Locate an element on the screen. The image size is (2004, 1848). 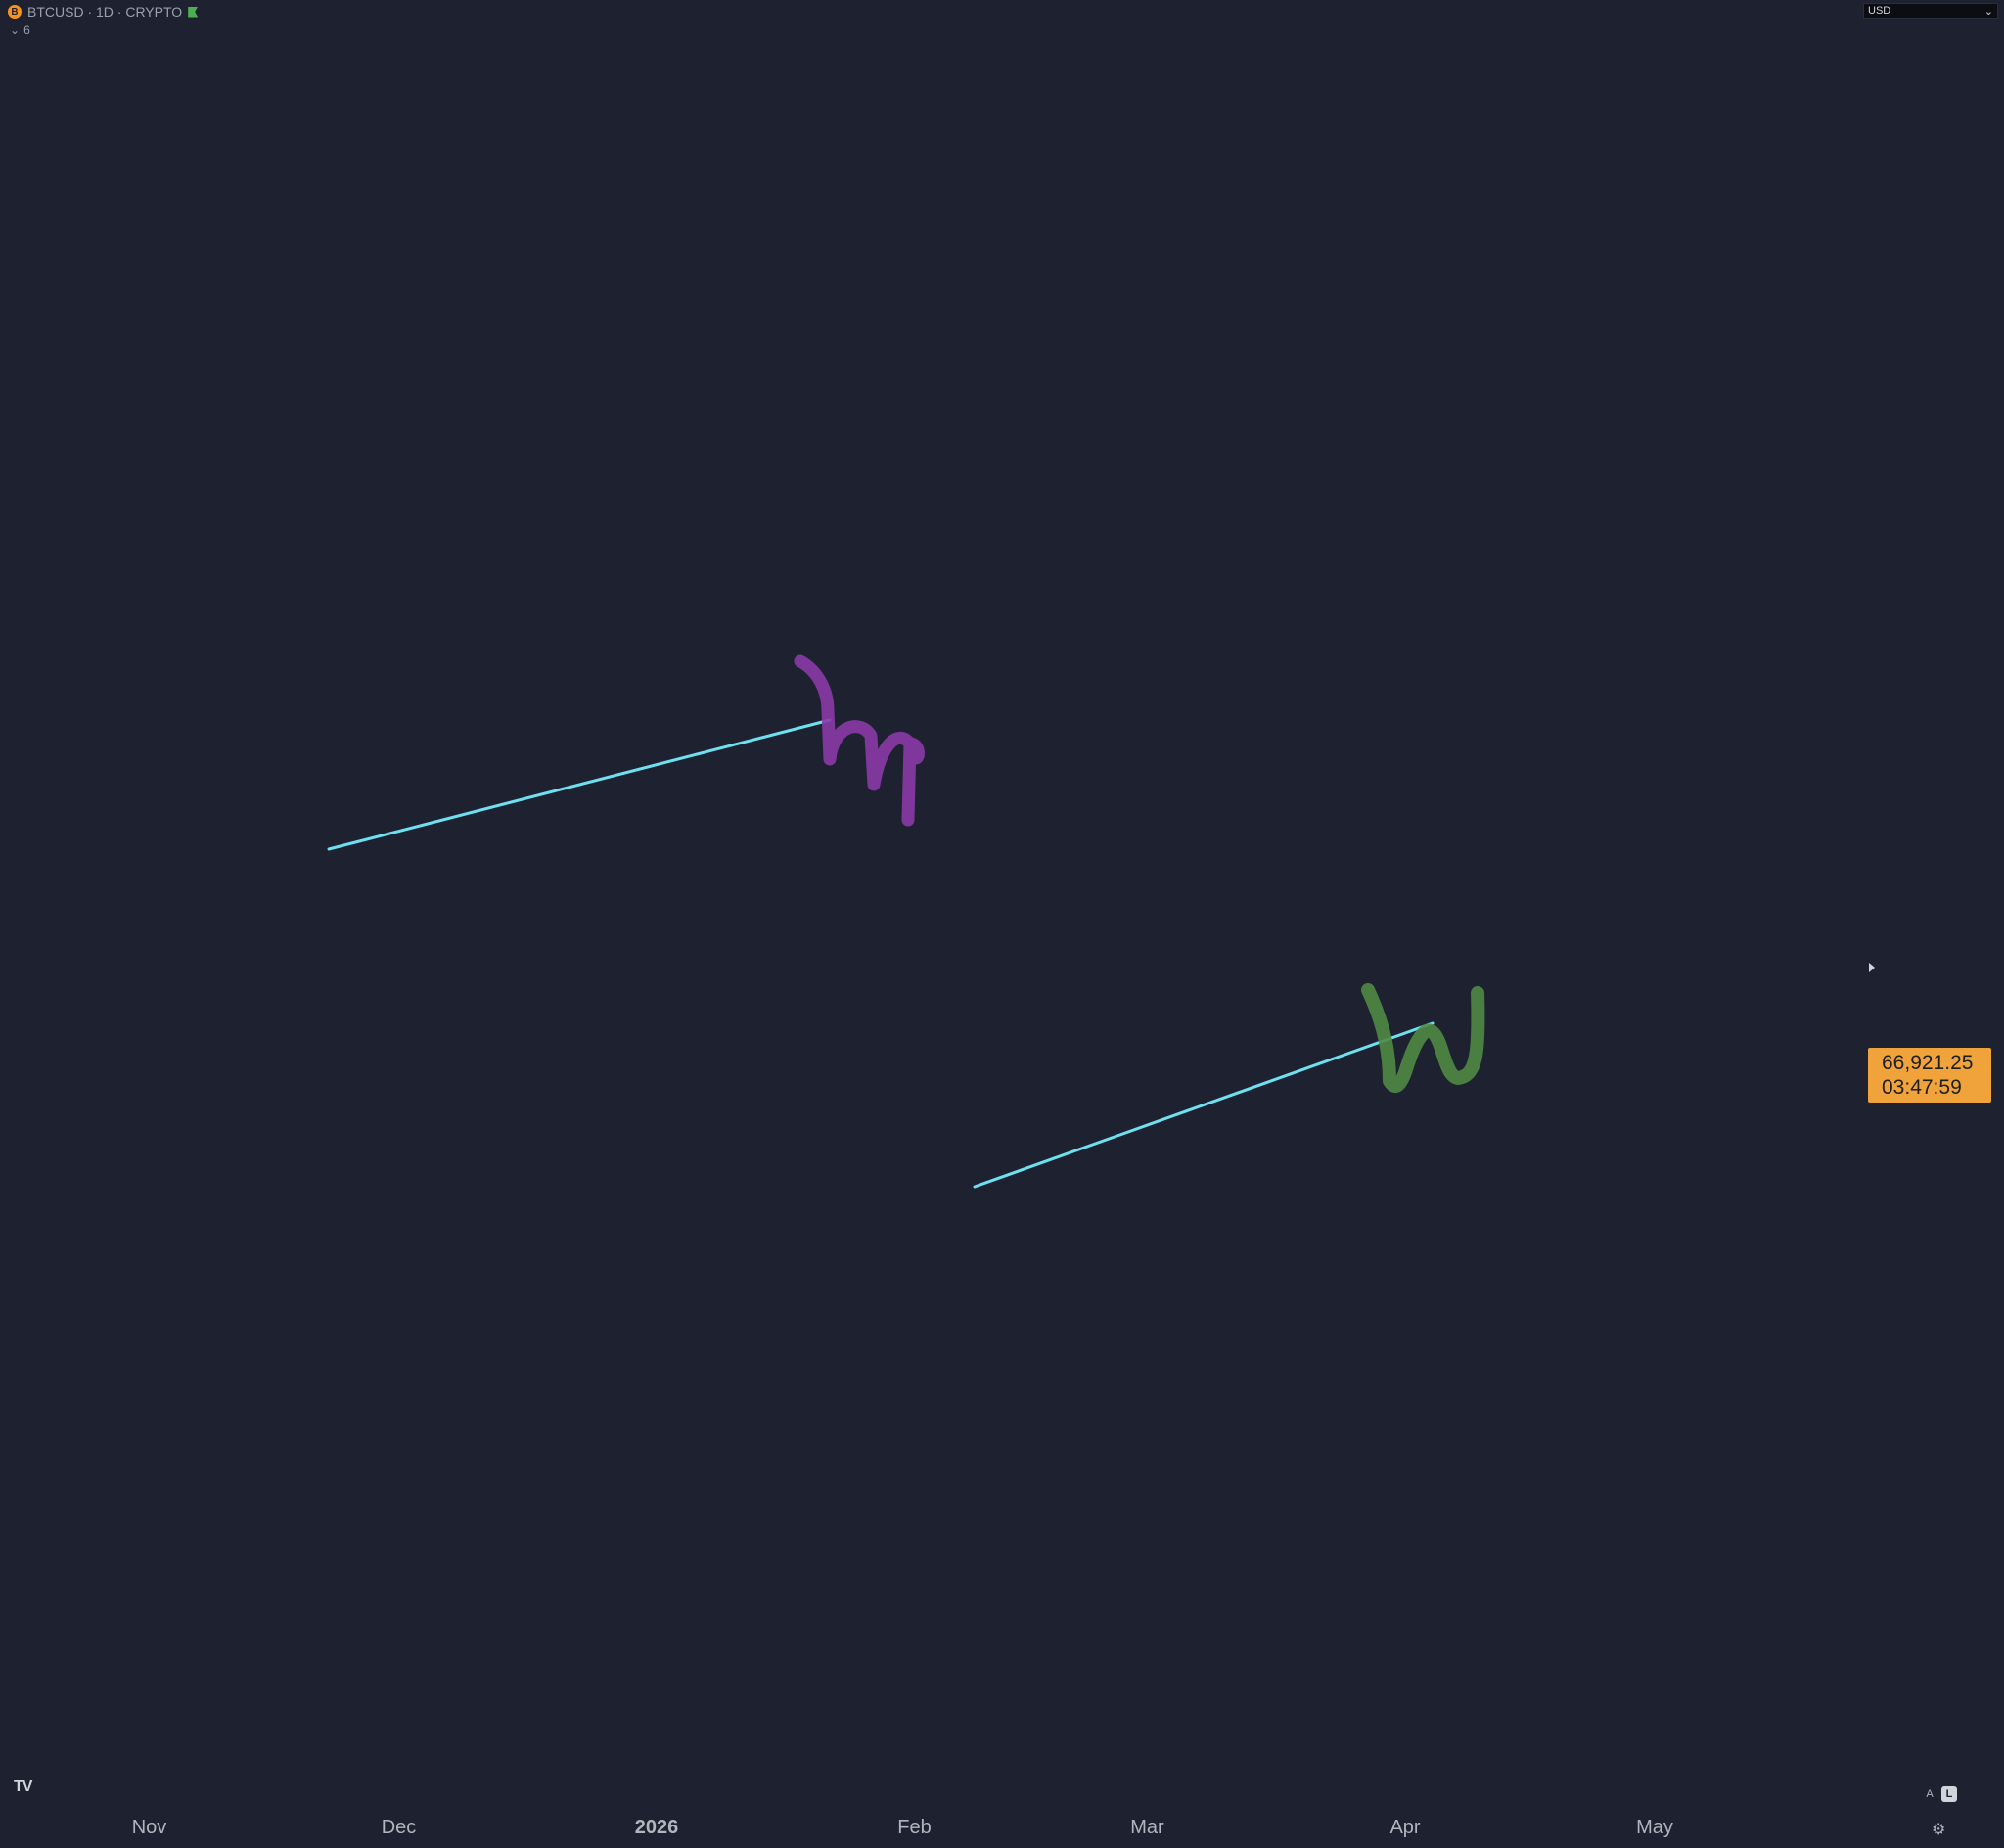
gear-icon: ⚙ is located at coordinates (1939, 1830).